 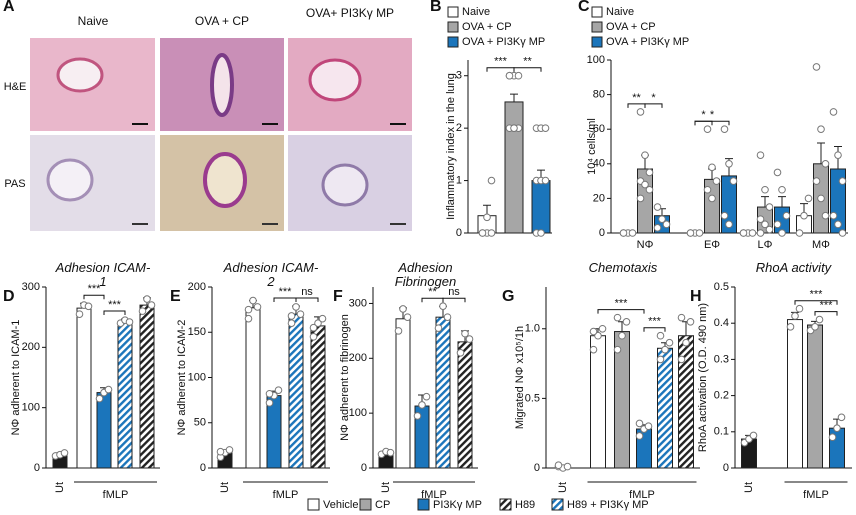 What do you see at coordinates (642, 495) in the screenshot?
I see `group-label: fMLP` at bounding box center [642, 495].